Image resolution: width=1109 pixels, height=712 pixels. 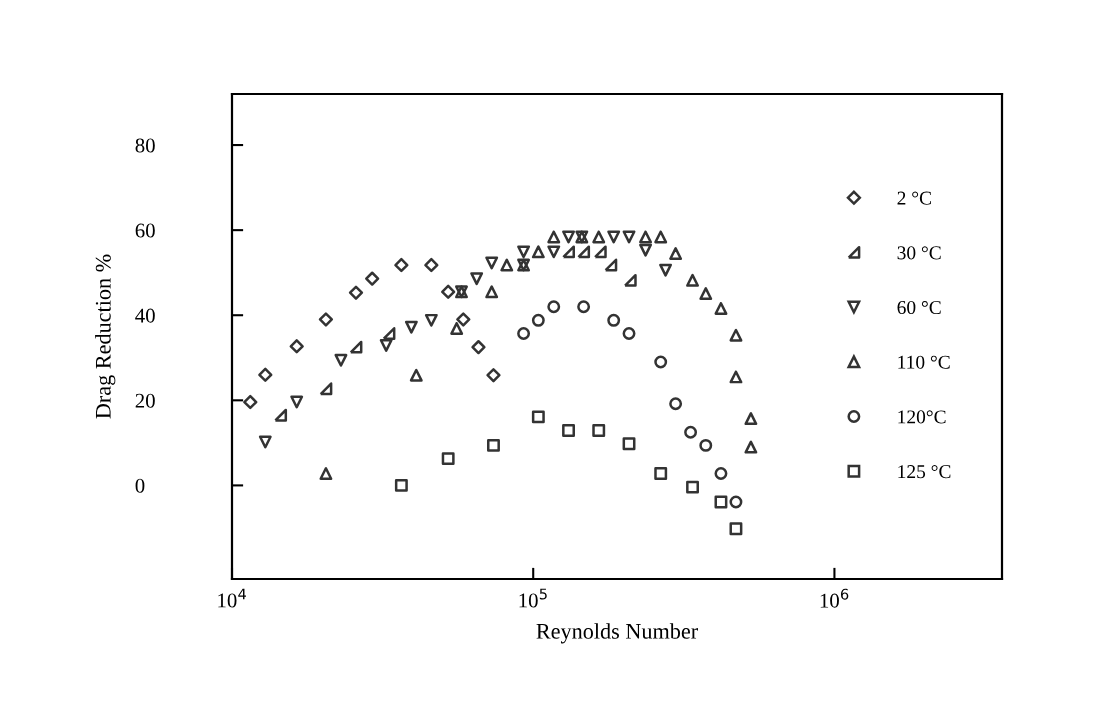 What do you see at coordinates (145, 230) in the screenshot?
I see `y-tick-label: 60` at bounding box center [145, 230].